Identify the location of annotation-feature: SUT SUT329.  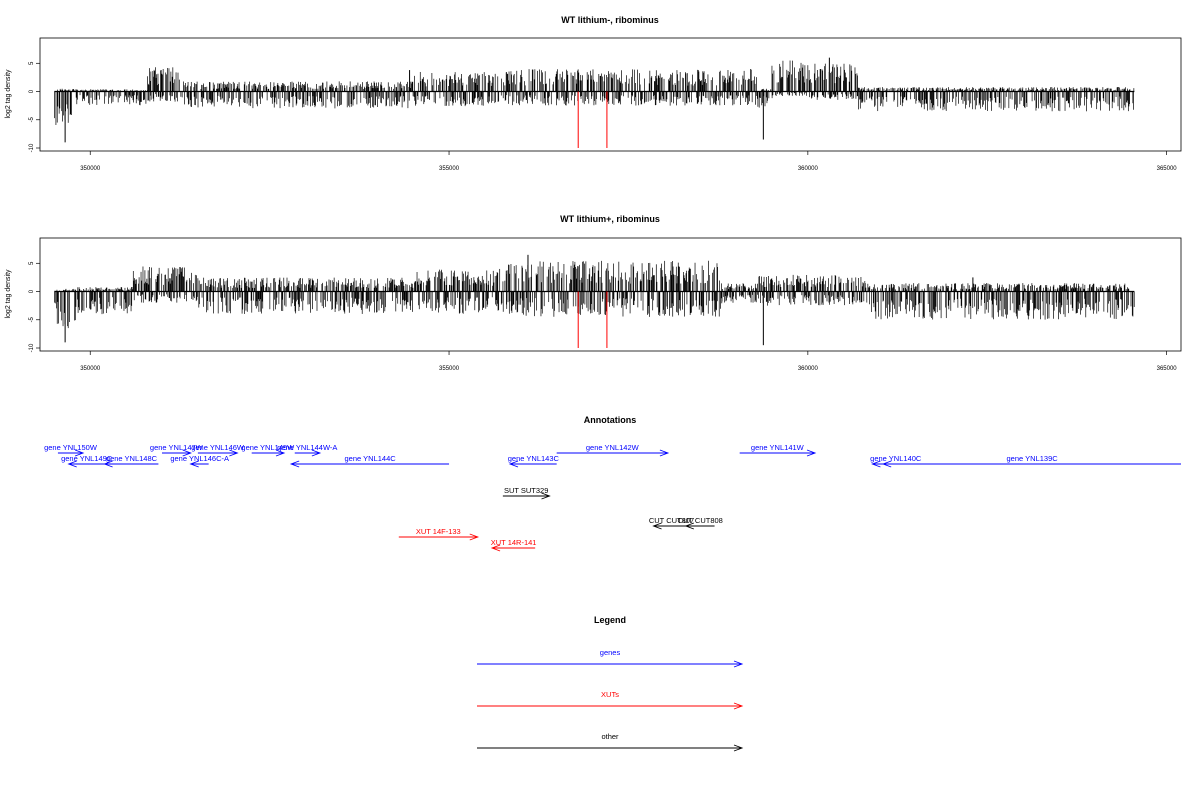
(526, 493).